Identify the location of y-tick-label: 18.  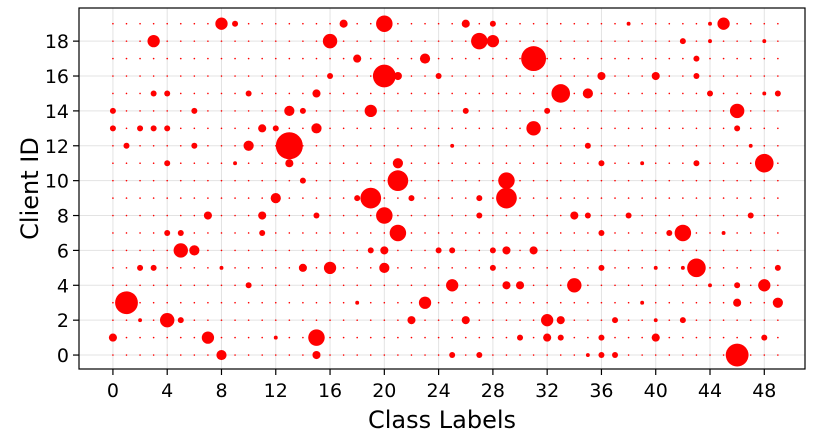
(57, 42).